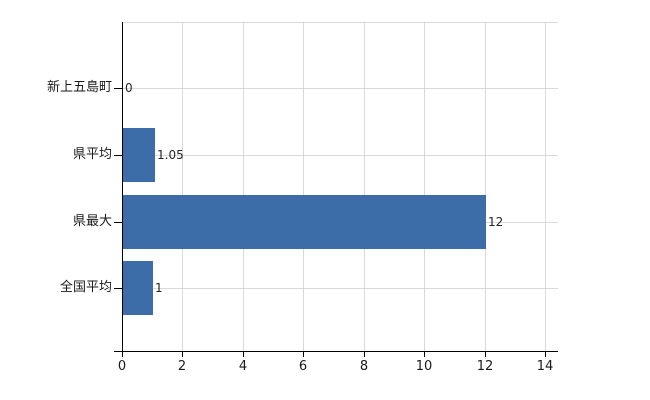 Image resolution: width=650 pixels, height=400 pixels. I want to click on x-tick-label: 2, so click(182, 366).